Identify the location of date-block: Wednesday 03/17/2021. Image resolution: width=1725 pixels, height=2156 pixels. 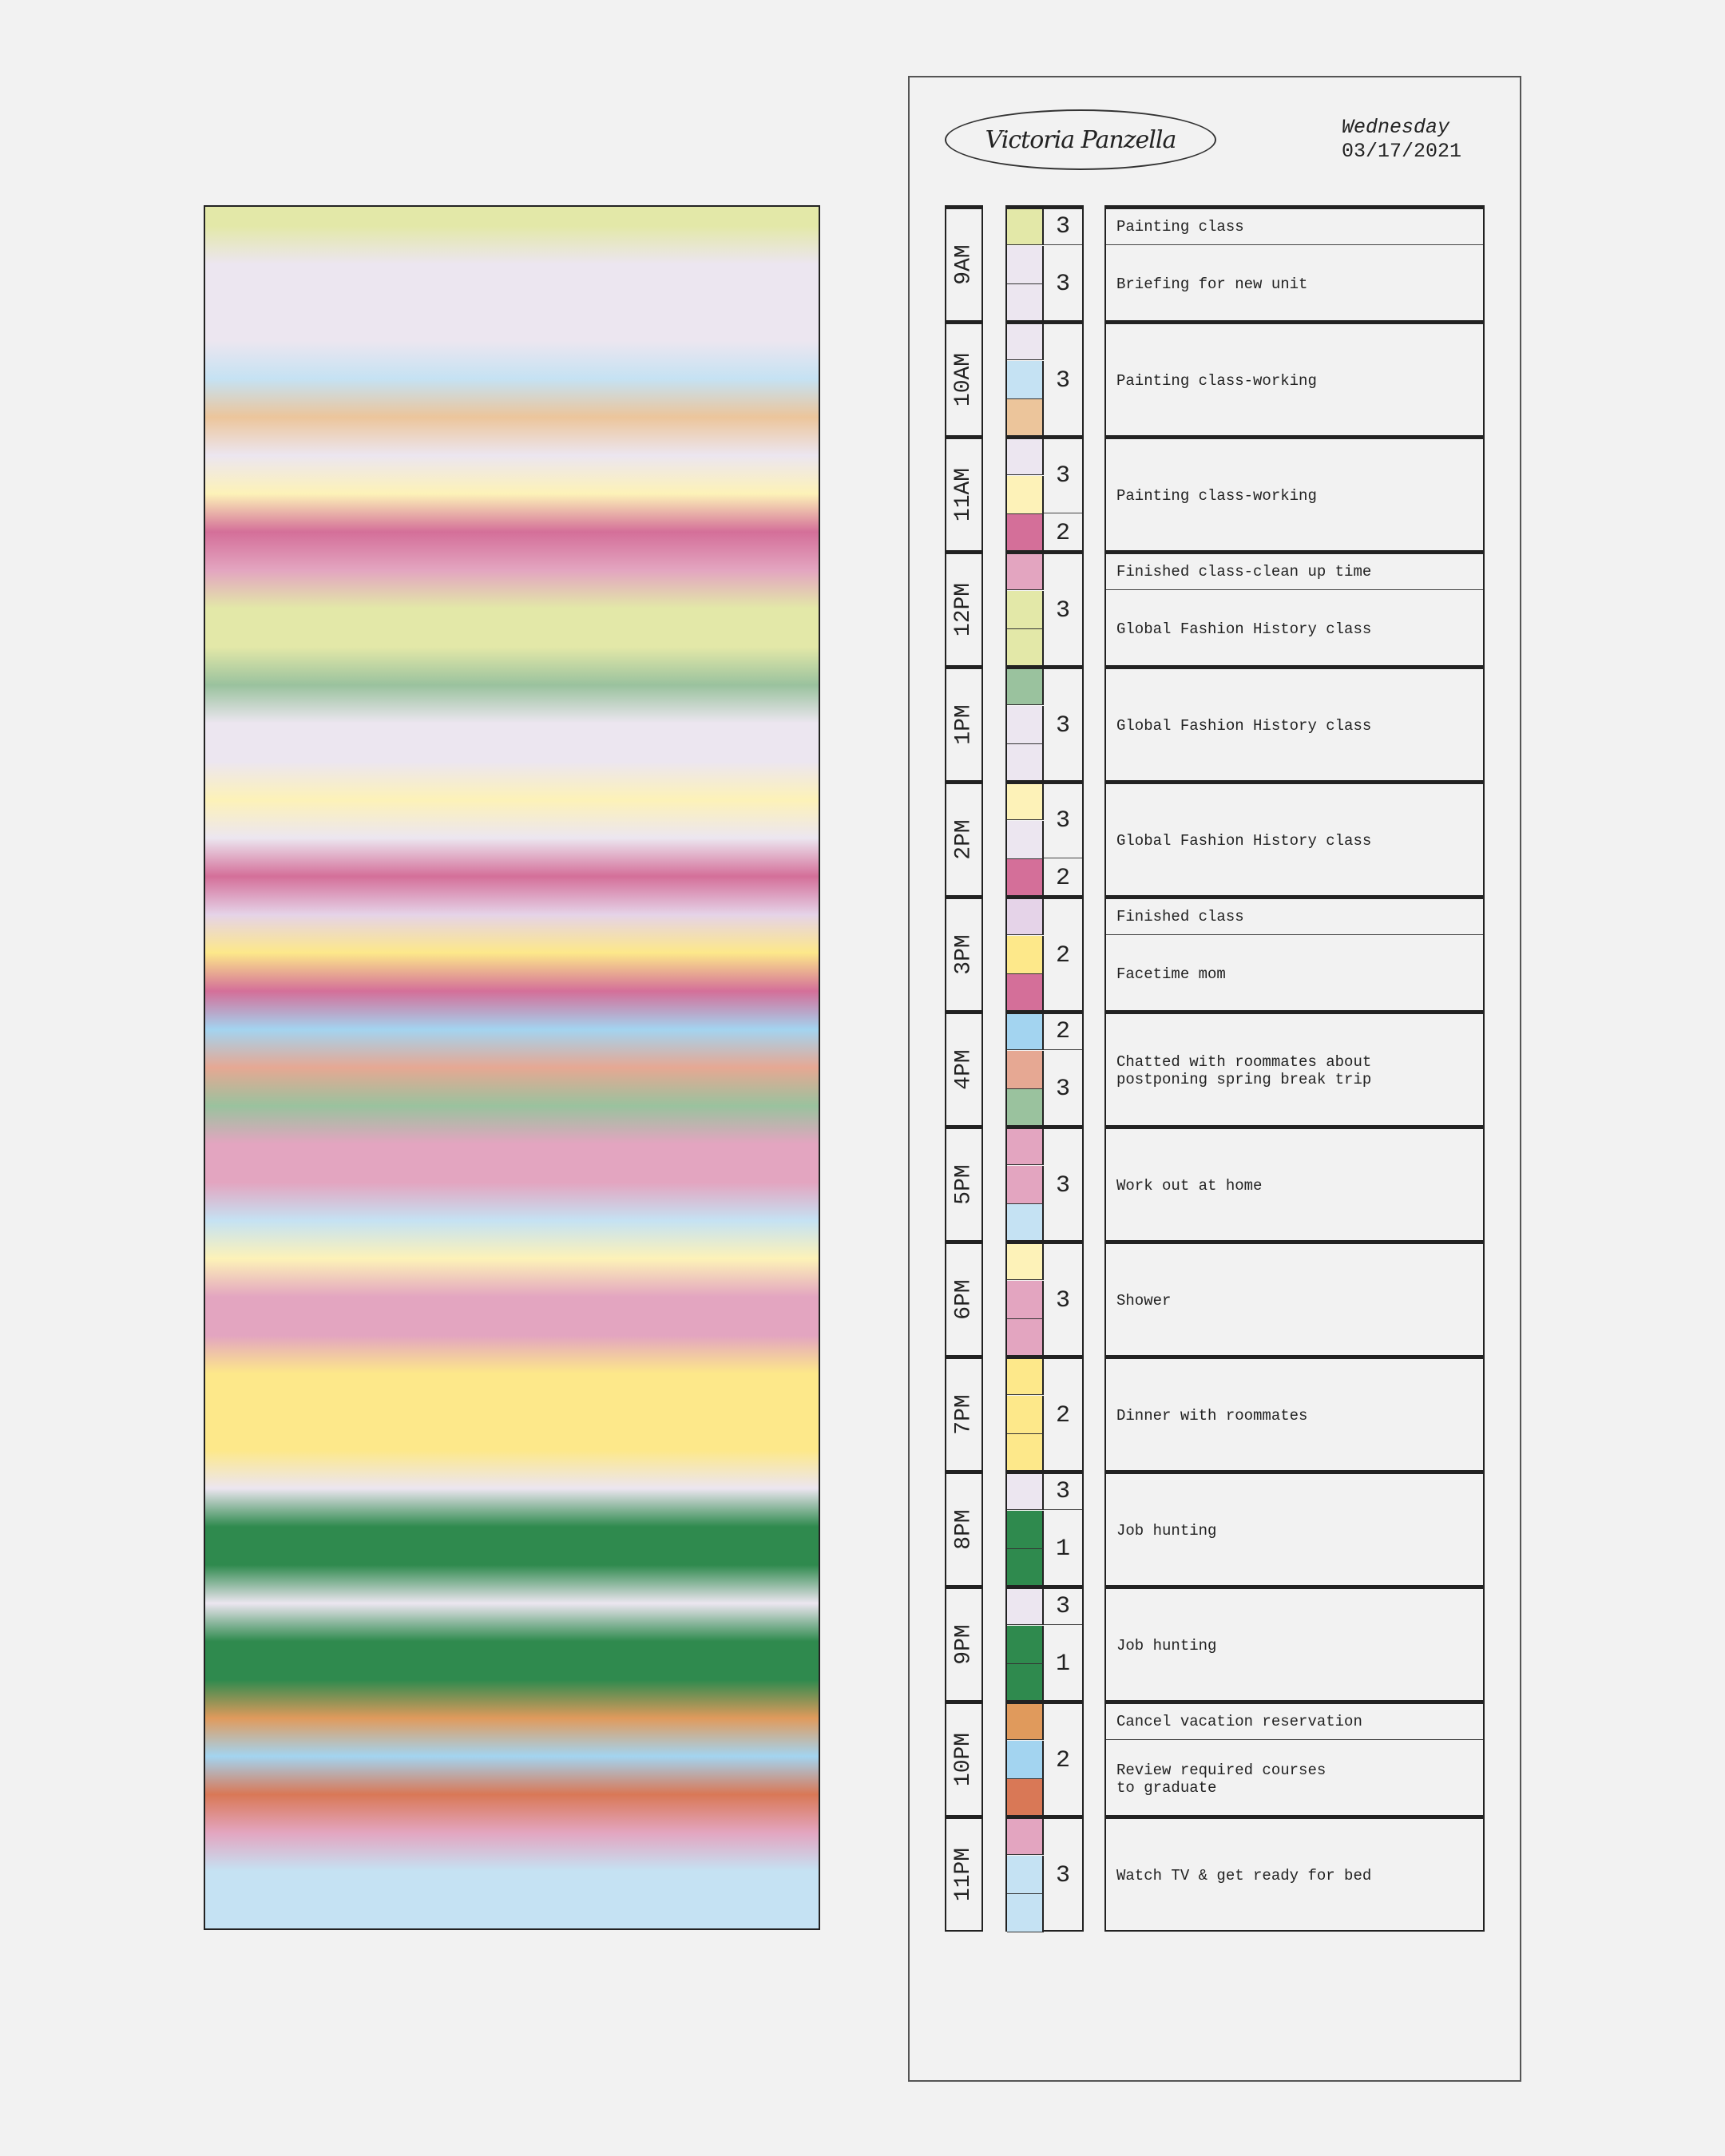
(1402, 140).